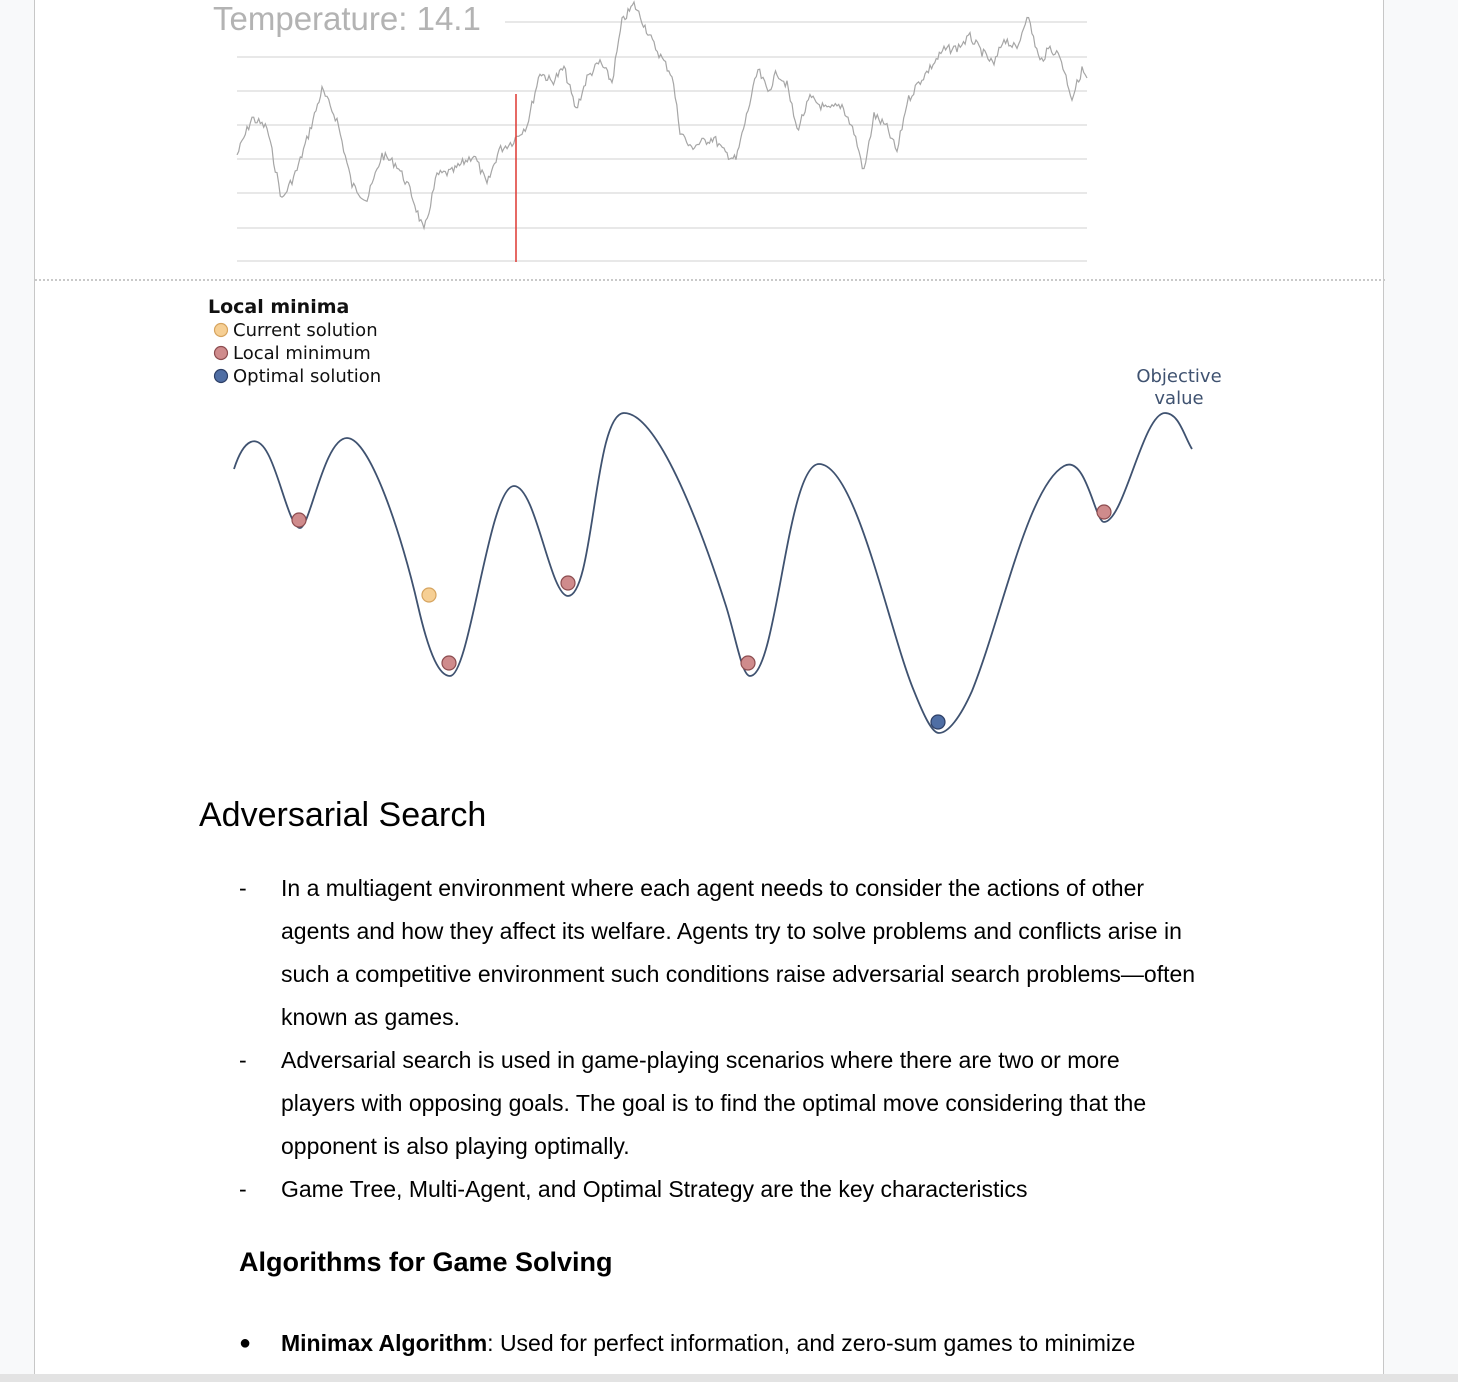 This screenshot has width=1458, height=1382. I want to click on bottom-scroll-area, so click(729, 1378).